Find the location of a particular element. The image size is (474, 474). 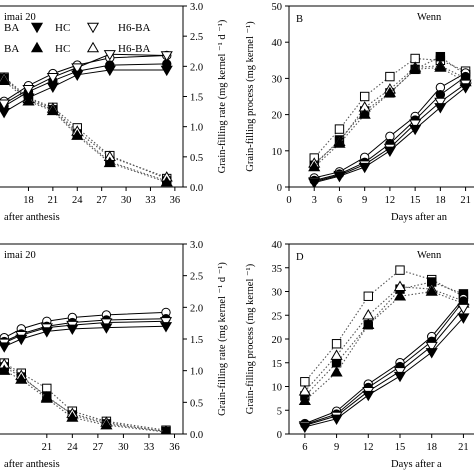

x-tick-label: 9 is located at coordinates (364, 200).